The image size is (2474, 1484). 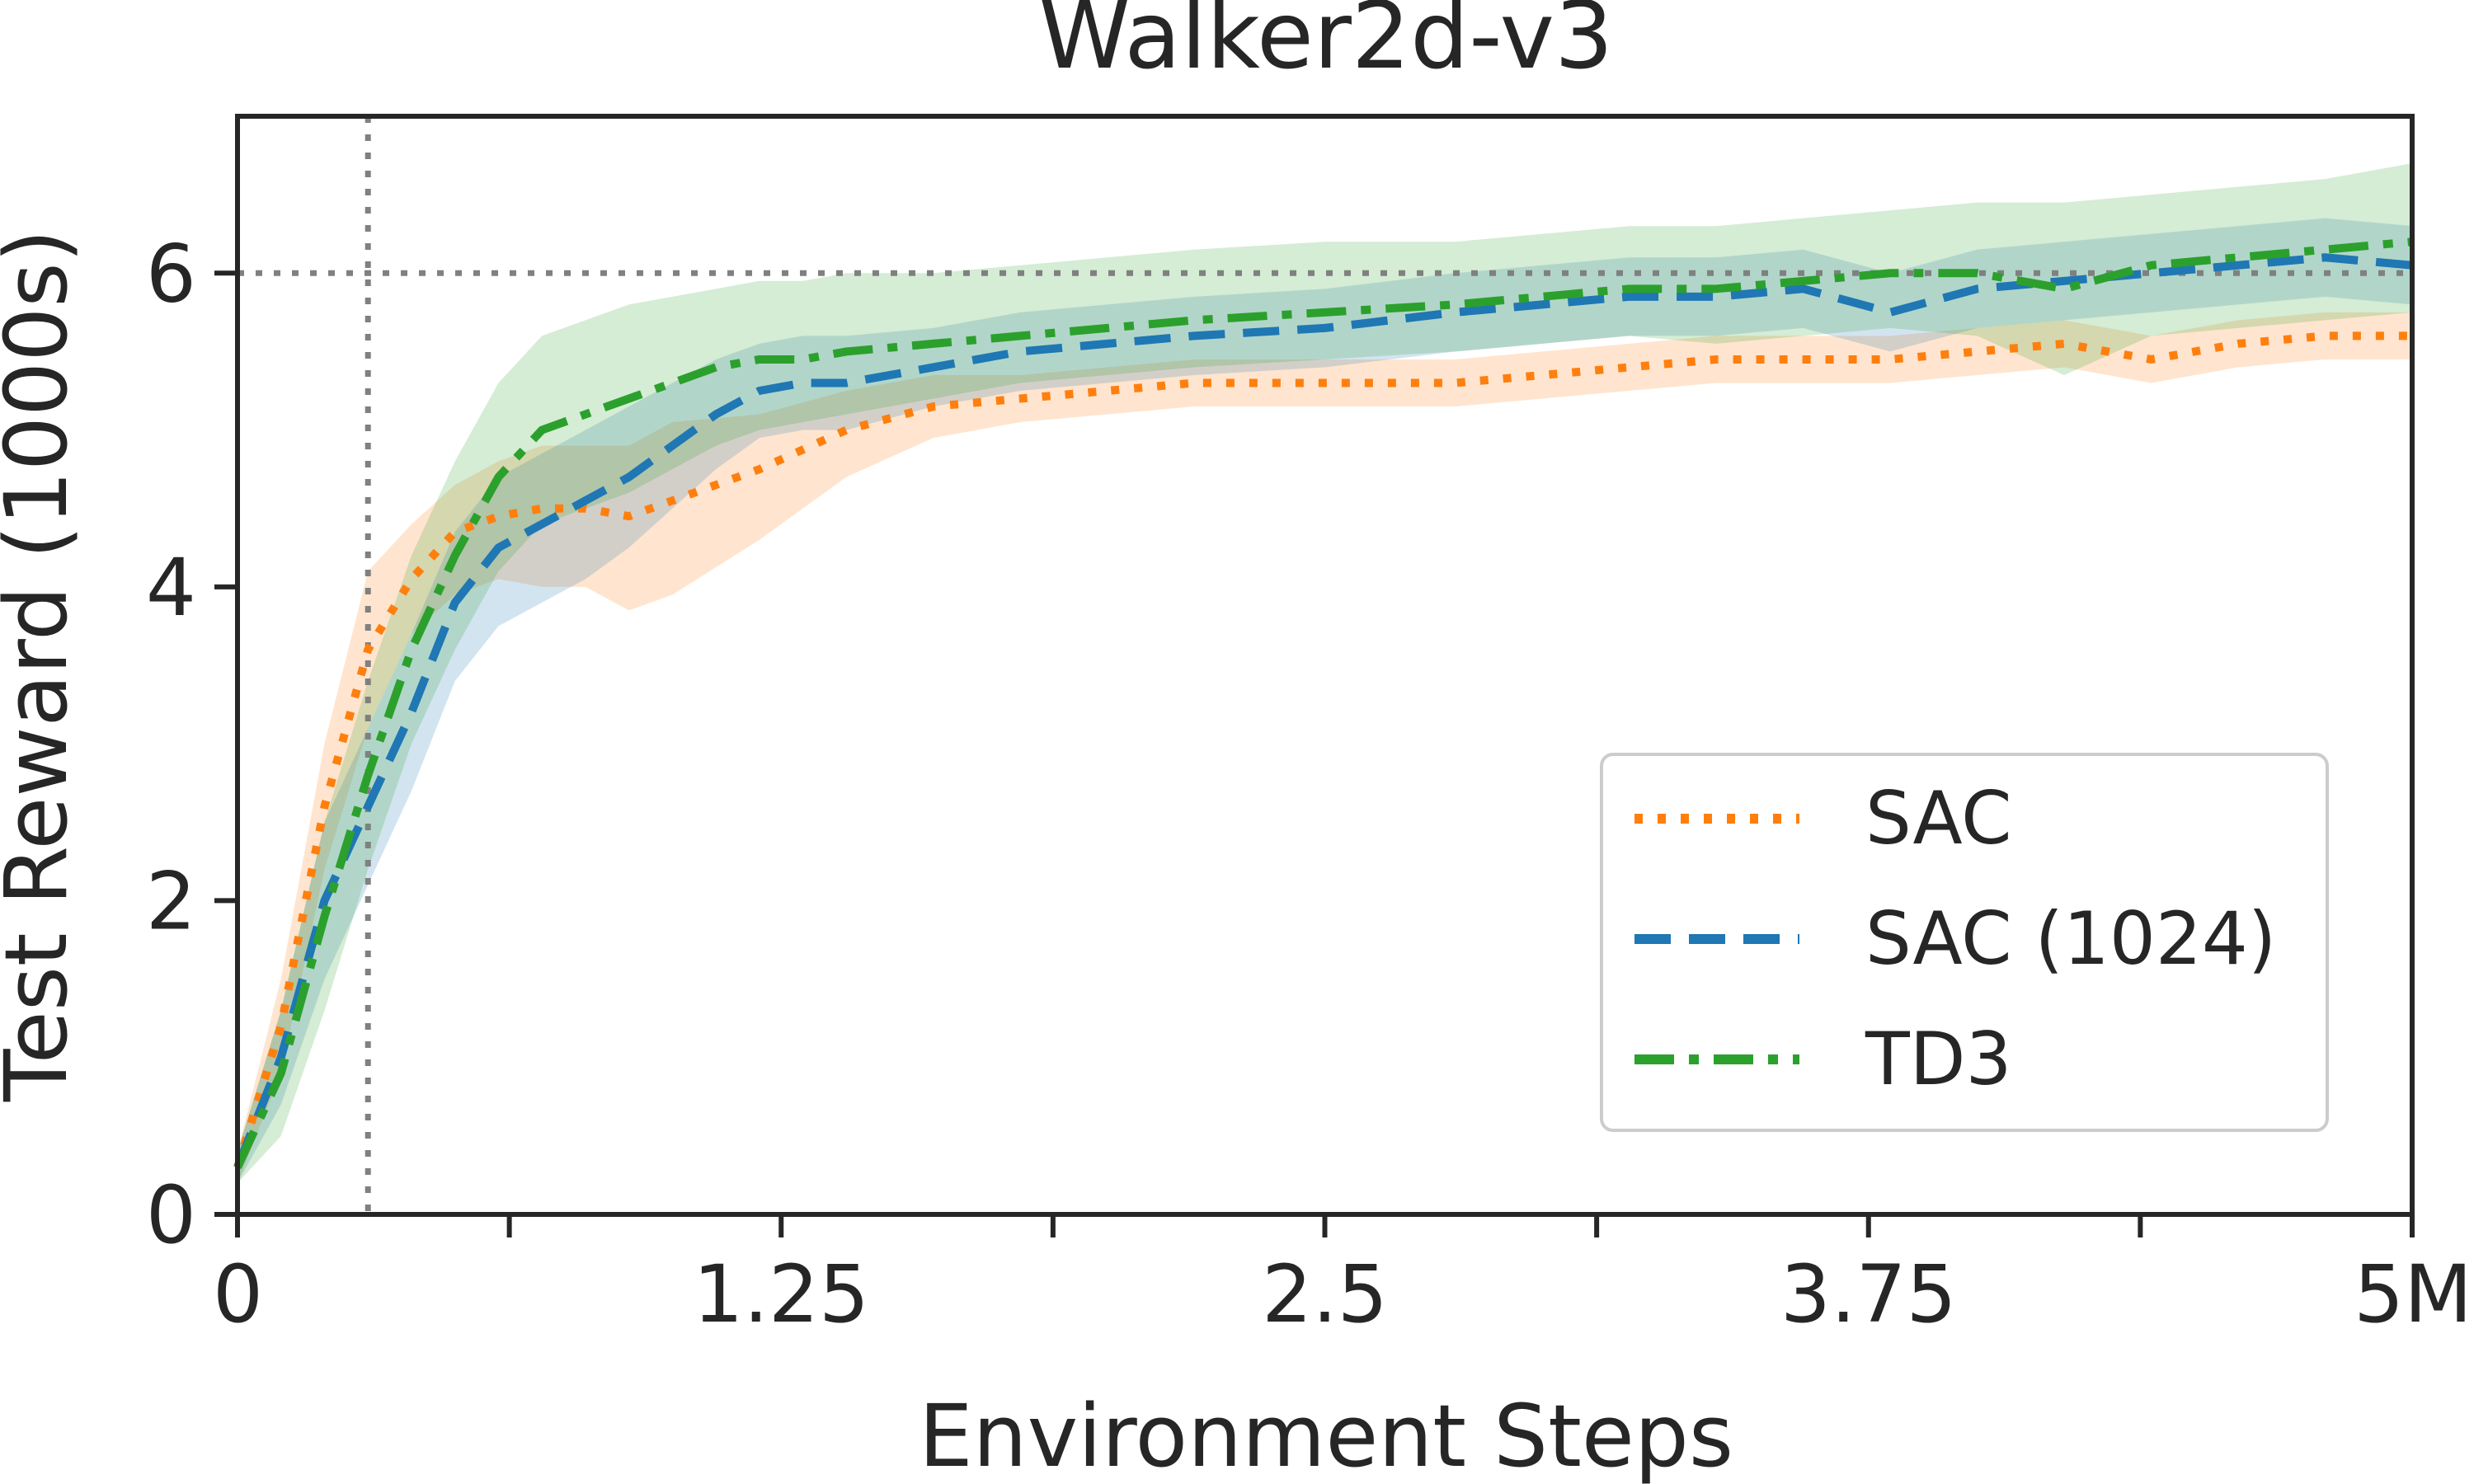 What do you see at coordinates (171, 901) in the screenshot?
I see `y-tick-label: 2` at bounding box center [171, 901].